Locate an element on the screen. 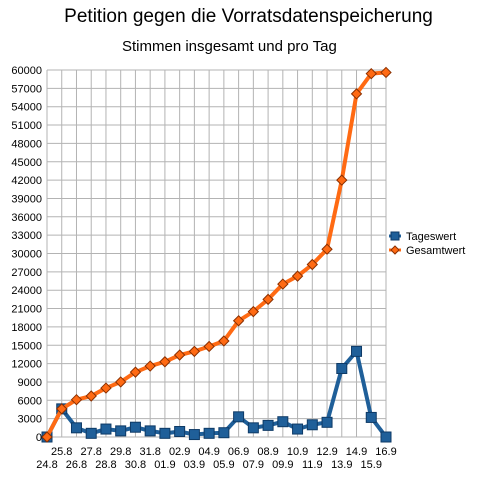  y-tick-label: 12000 is located at coordinates (26, 365).